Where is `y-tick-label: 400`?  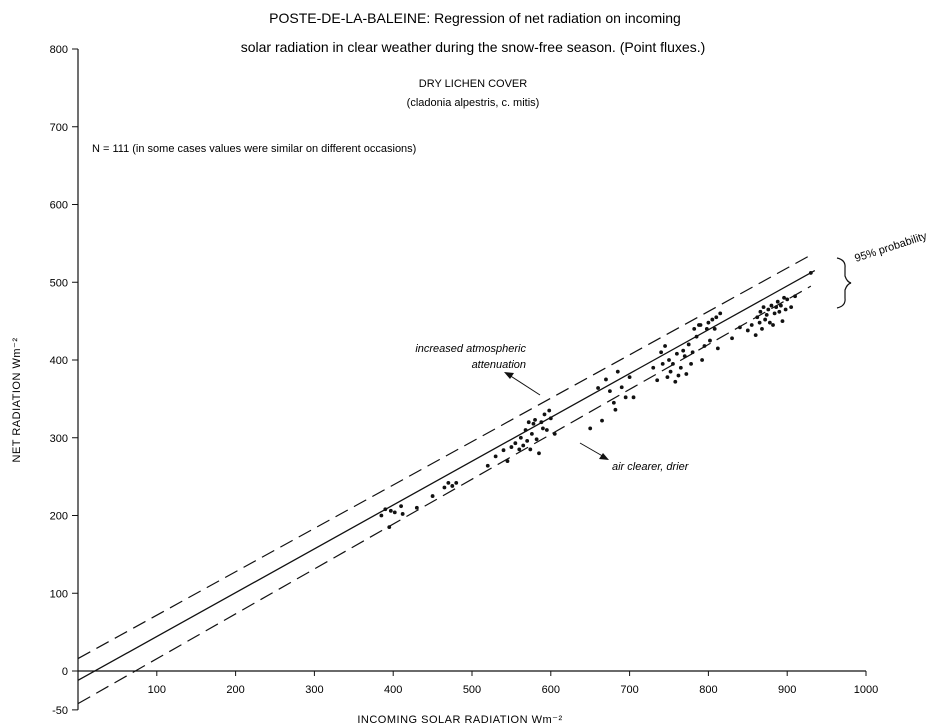
y-tick-label: 400 is located at coordinates (59, 361).